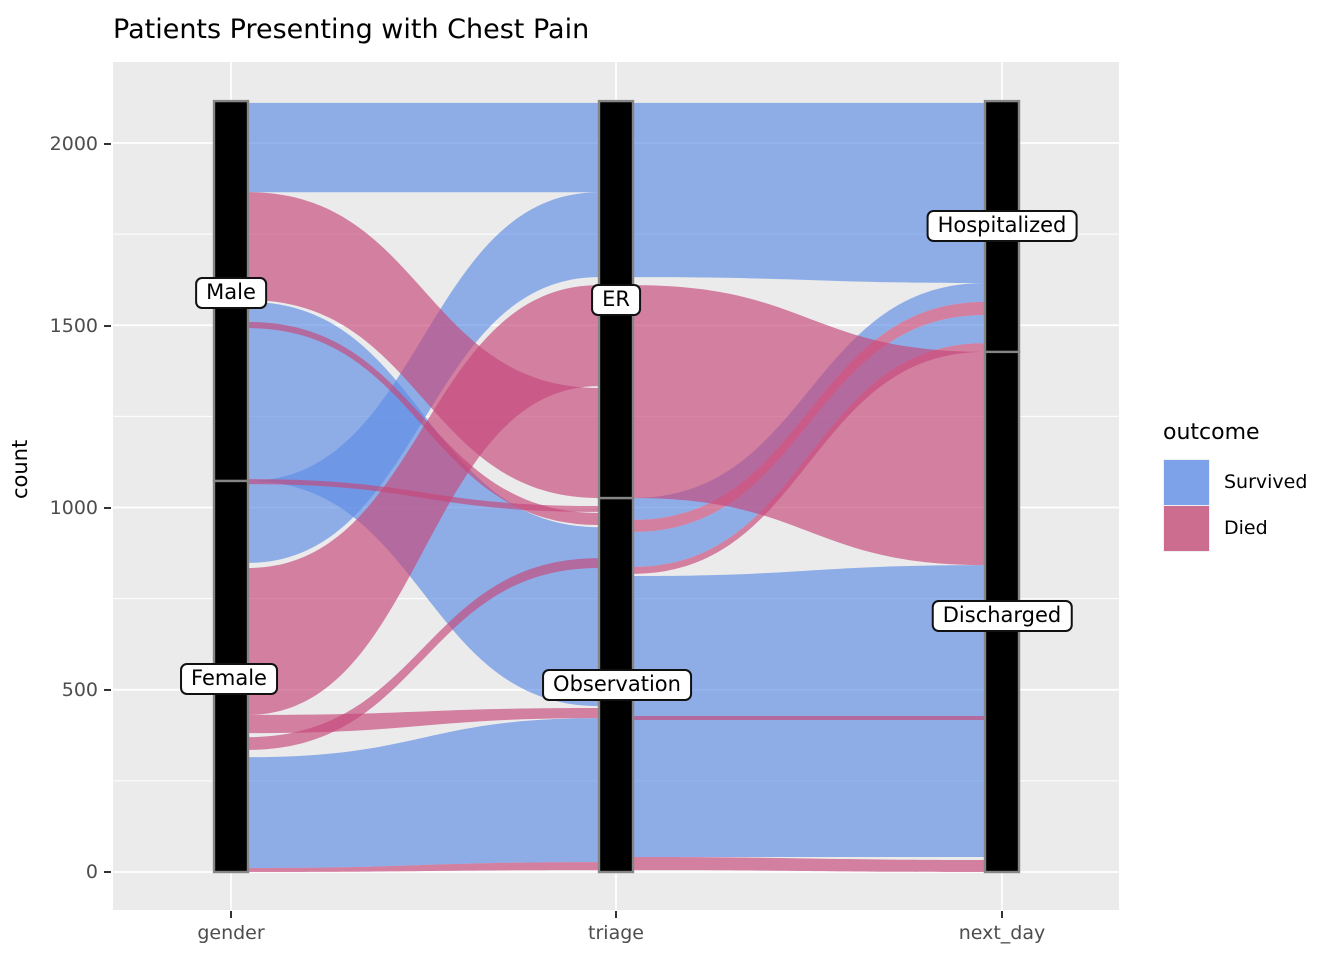 The height and width of the screenshot is (960, 1344). I want to click on x-axis-label-gender: gender, so click(231, 933).